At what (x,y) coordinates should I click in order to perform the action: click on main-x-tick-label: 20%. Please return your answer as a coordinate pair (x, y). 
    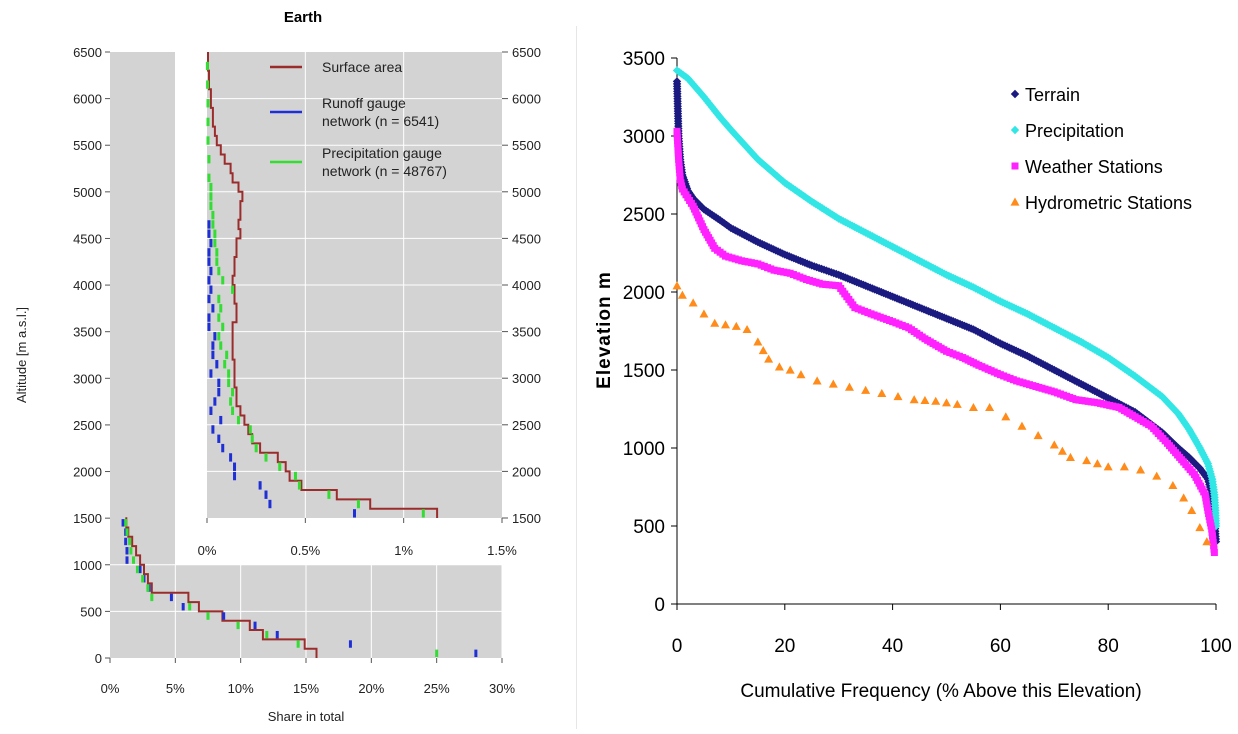
    Looking at the image, I should click on (371, 688).